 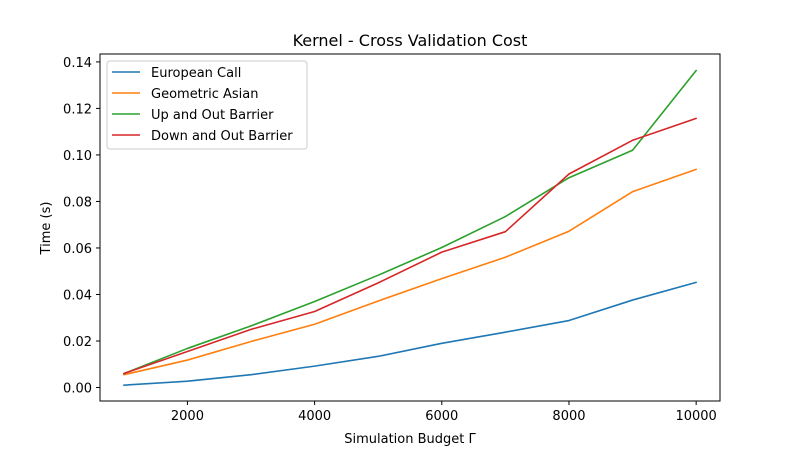 I want to click on y-tick-label: 0.14, so click(x=77, y=63).